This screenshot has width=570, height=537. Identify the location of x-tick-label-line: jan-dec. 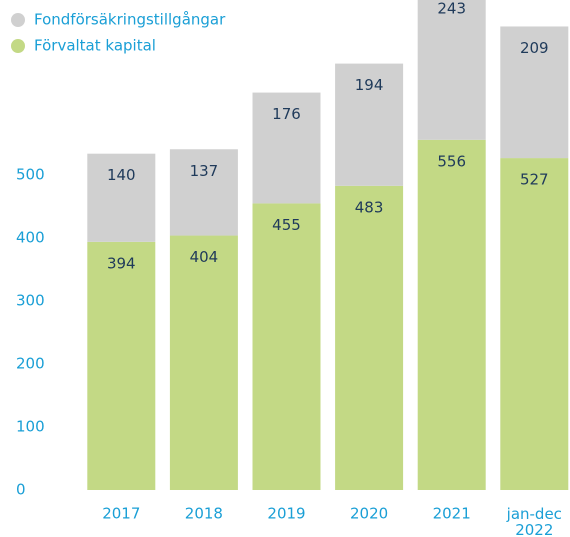
(534, 514).